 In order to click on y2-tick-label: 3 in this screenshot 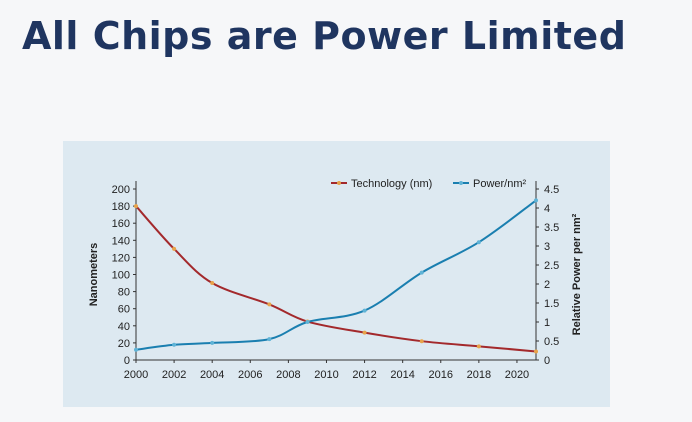, I will do `click(547, 247)`.